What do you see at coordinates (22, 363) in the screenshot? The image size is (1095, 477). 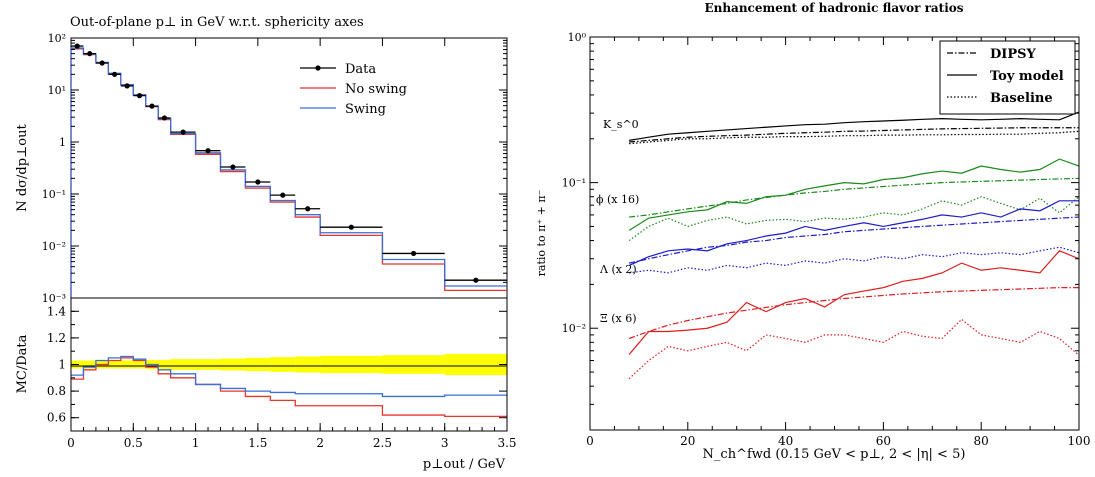 I see `left-ratio-ylabel: MC/Data` at bounding box center [22, 363].